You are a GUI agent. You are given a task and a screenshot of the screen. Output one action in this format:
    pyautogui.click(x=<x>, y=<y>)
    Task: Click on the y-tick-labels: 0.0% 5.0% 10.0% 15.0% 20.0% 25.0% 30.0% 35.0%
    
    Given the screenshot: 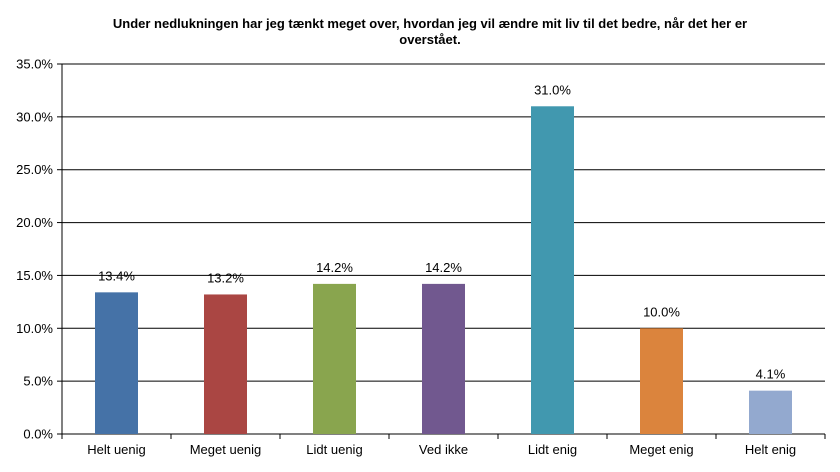 What is the action you would take?
    pyautogui.click(x=34, y=249)
    